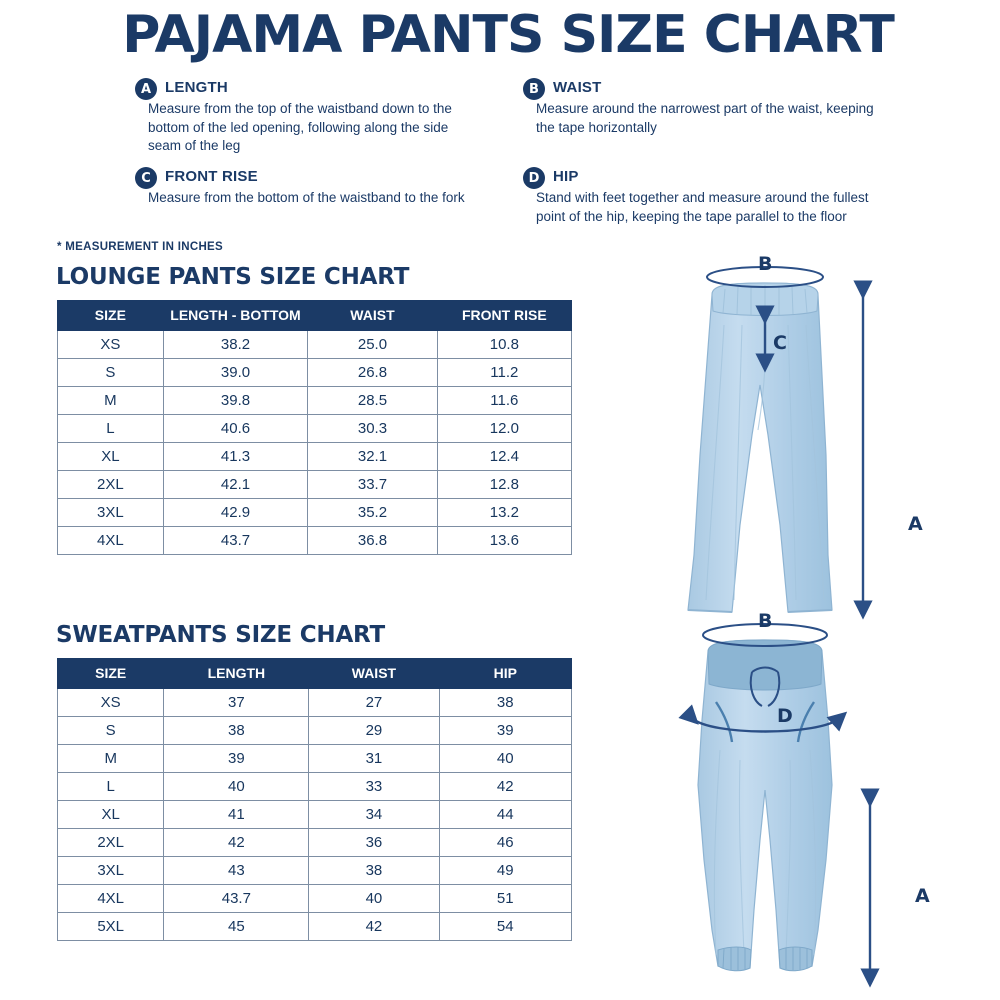 This screenshot has height=1000, width=1000. I want to click on page-title: PAJAMA PANTS SIZE CHART, so click(508, 35).